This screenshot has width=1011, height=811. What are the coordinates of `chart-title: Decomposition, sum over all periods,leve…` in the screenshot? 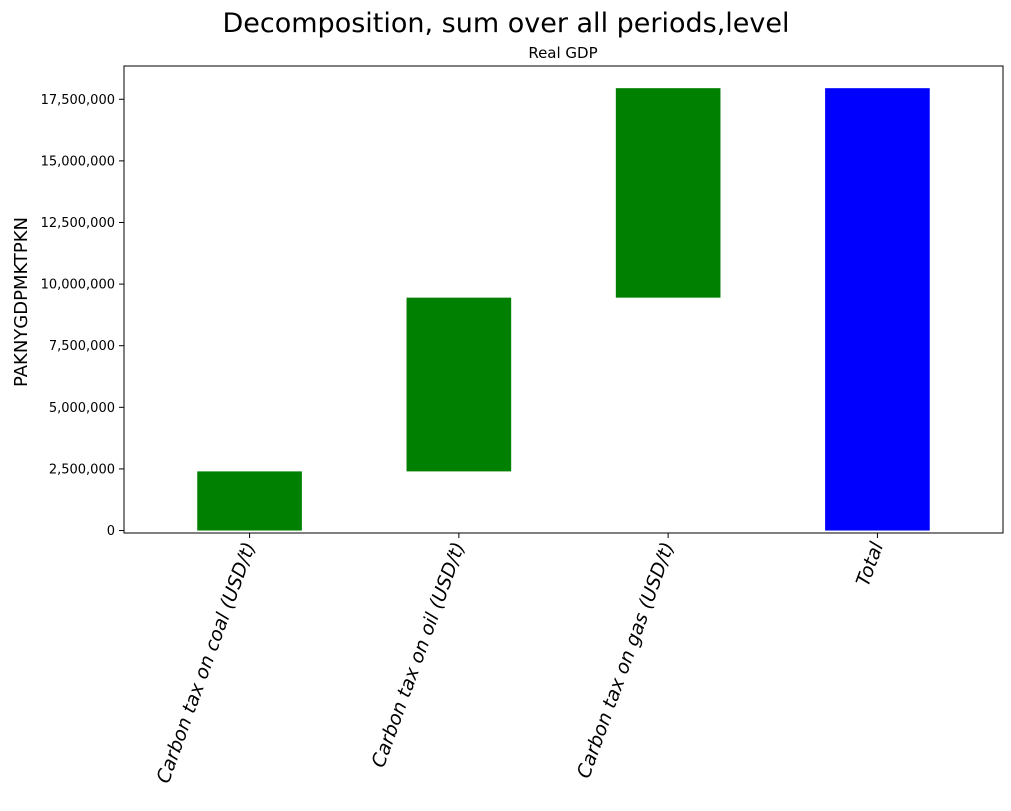 It's located at (505, 23).